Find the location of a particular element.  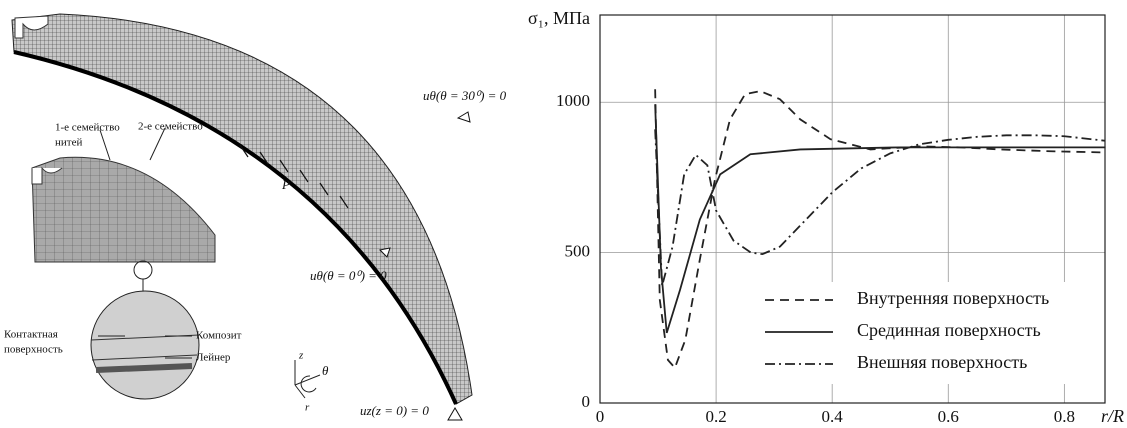

legend-box is located at coordinates (929, 333).